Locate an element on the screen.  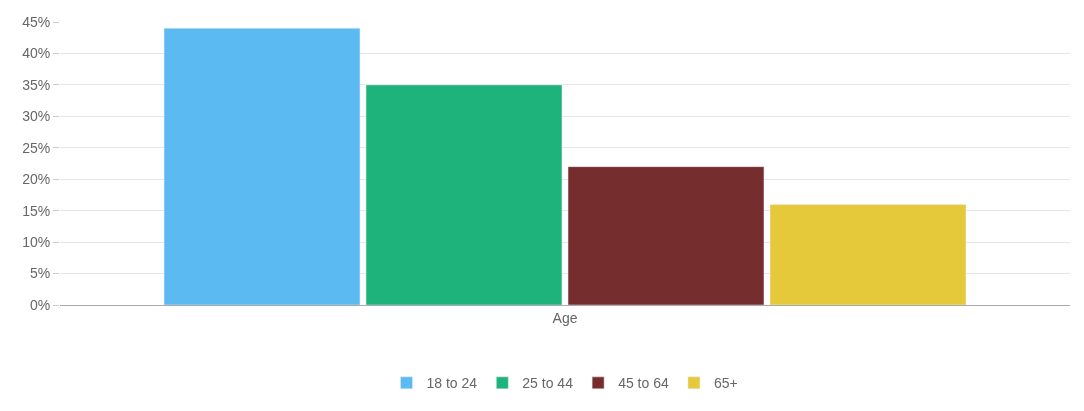
y-tick-label: 30% is located at coordinates (36, 116).